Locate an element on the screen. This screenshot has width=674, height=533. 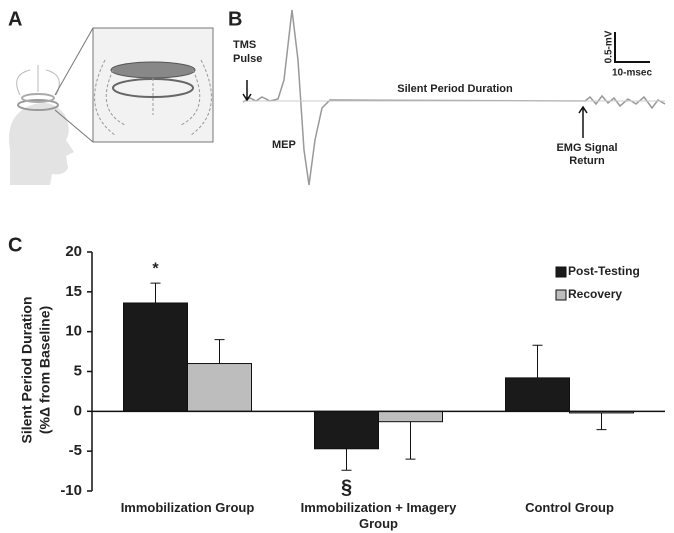
annotation: § is located at coordinates (346, 488).